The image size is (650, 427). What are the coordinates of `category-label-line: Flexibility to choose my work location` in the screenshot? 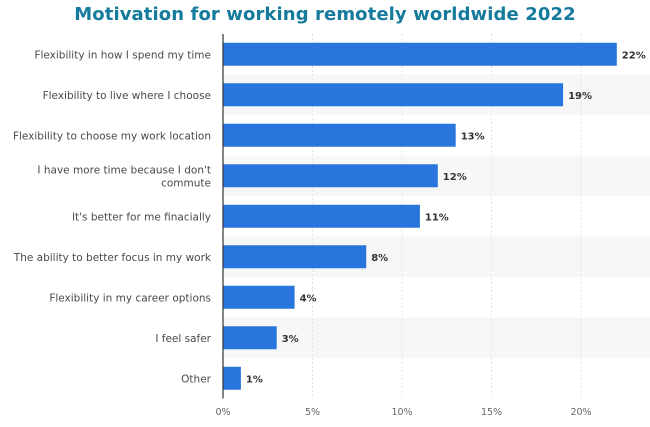 It's located at (112, 136).